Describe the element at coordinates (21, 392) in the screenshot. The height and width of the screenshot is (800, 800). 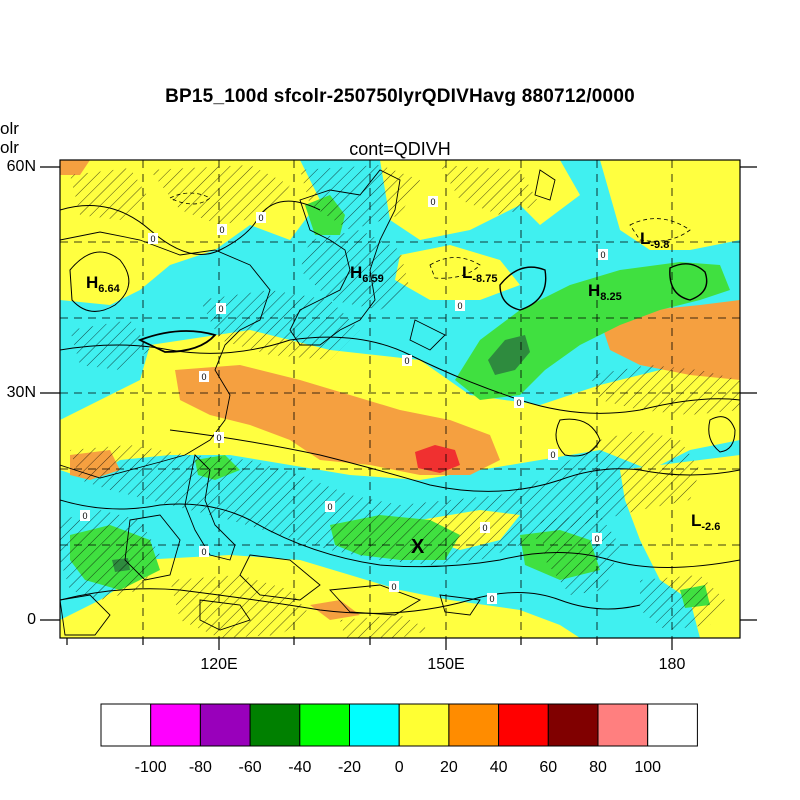
I see `lat-label-30n: 30N` at that location.